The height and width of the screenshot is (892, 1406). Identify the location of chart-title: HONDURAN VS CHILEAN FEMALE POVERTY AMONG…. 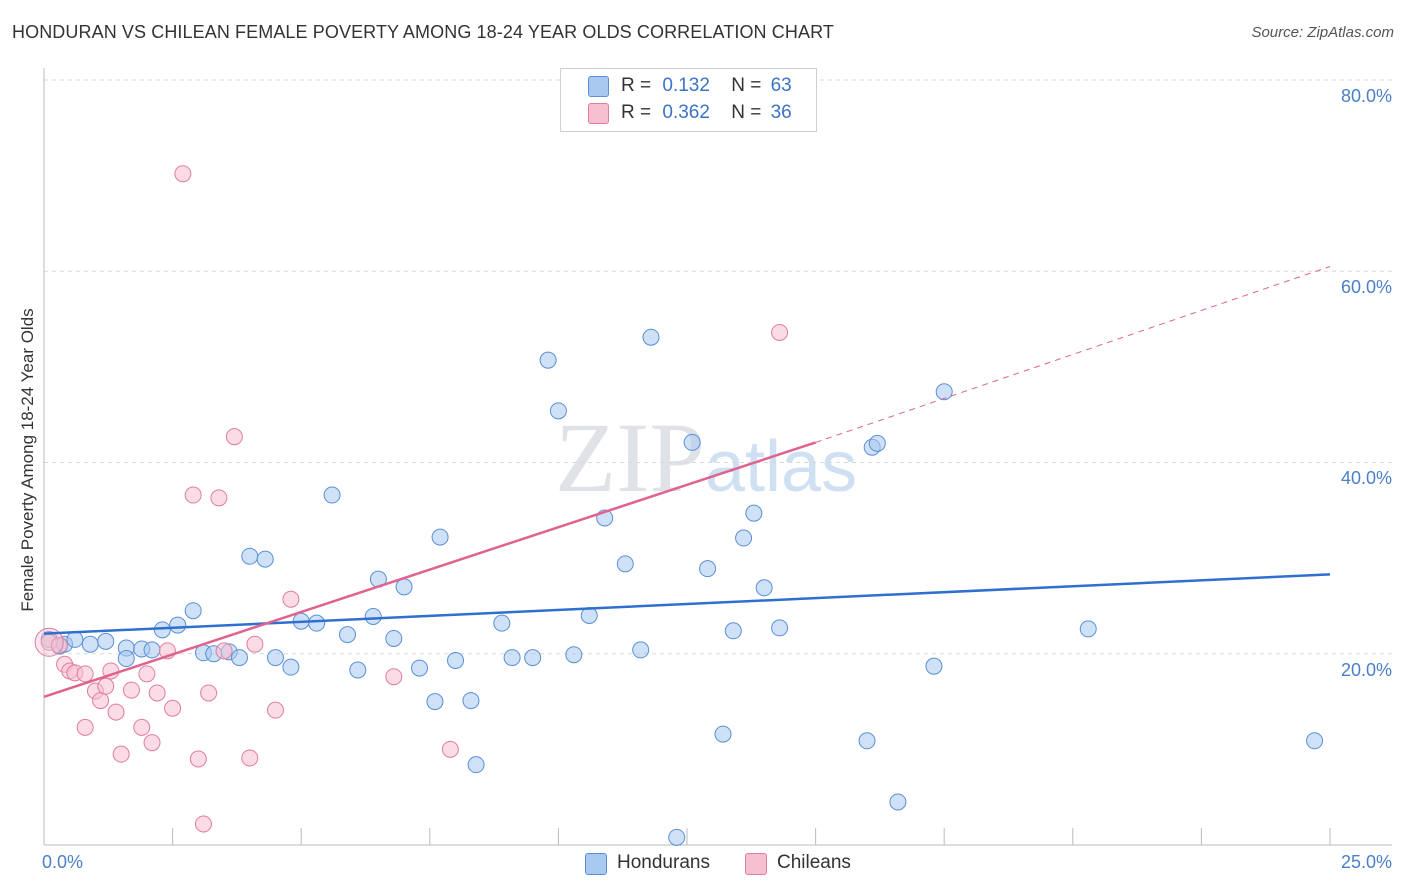
(423, 32).